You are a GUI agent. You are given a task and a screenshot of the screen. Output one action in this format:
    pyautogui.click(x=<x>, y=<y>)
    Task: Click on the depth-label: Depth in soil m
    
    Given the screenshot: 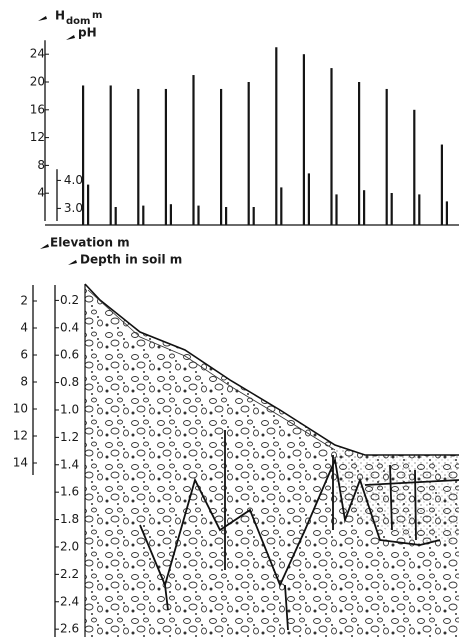 What is the action you would take?
    pyautogui.click(x=131, y=260)
    